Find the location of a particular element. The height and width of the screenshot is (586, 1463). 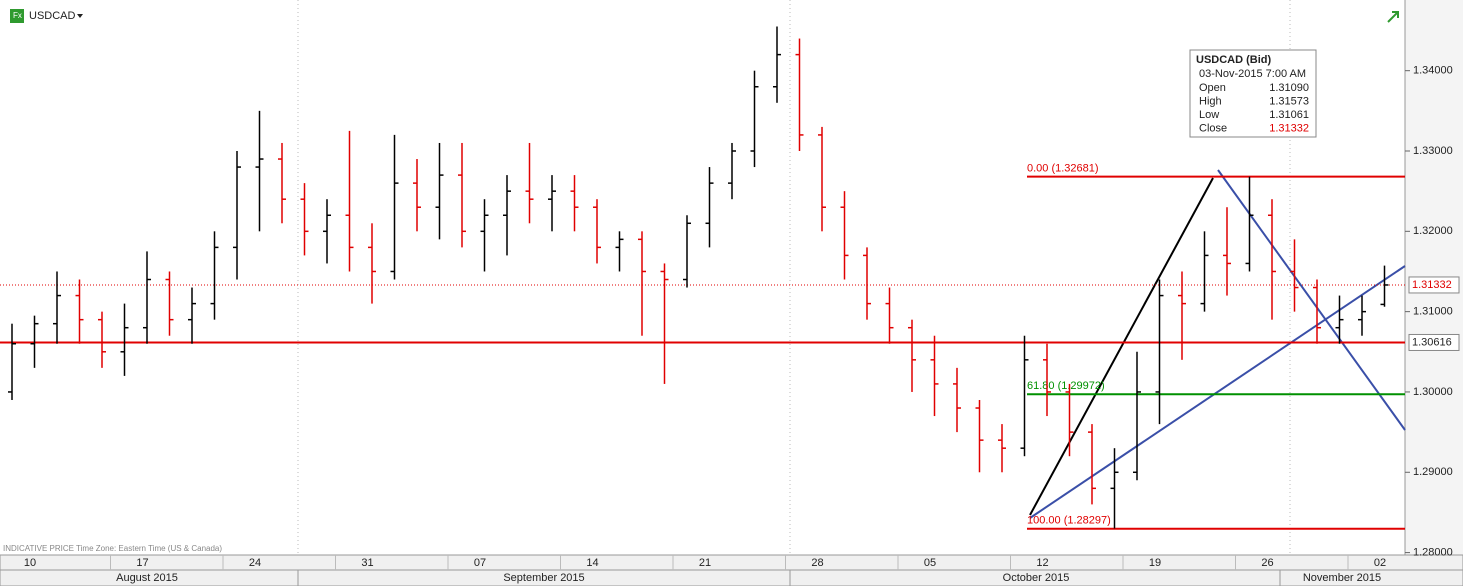

fib-label: 100.00 (1.28297) is located at coordinates (1069, 521).